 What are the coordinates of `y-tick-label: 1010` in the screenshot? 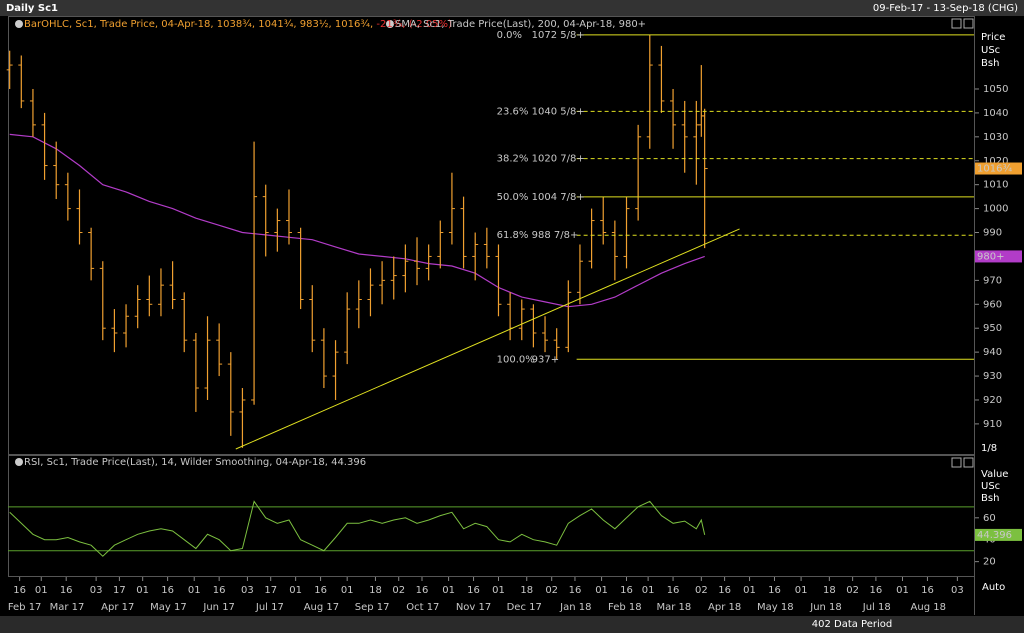 It's located at (995, 185).